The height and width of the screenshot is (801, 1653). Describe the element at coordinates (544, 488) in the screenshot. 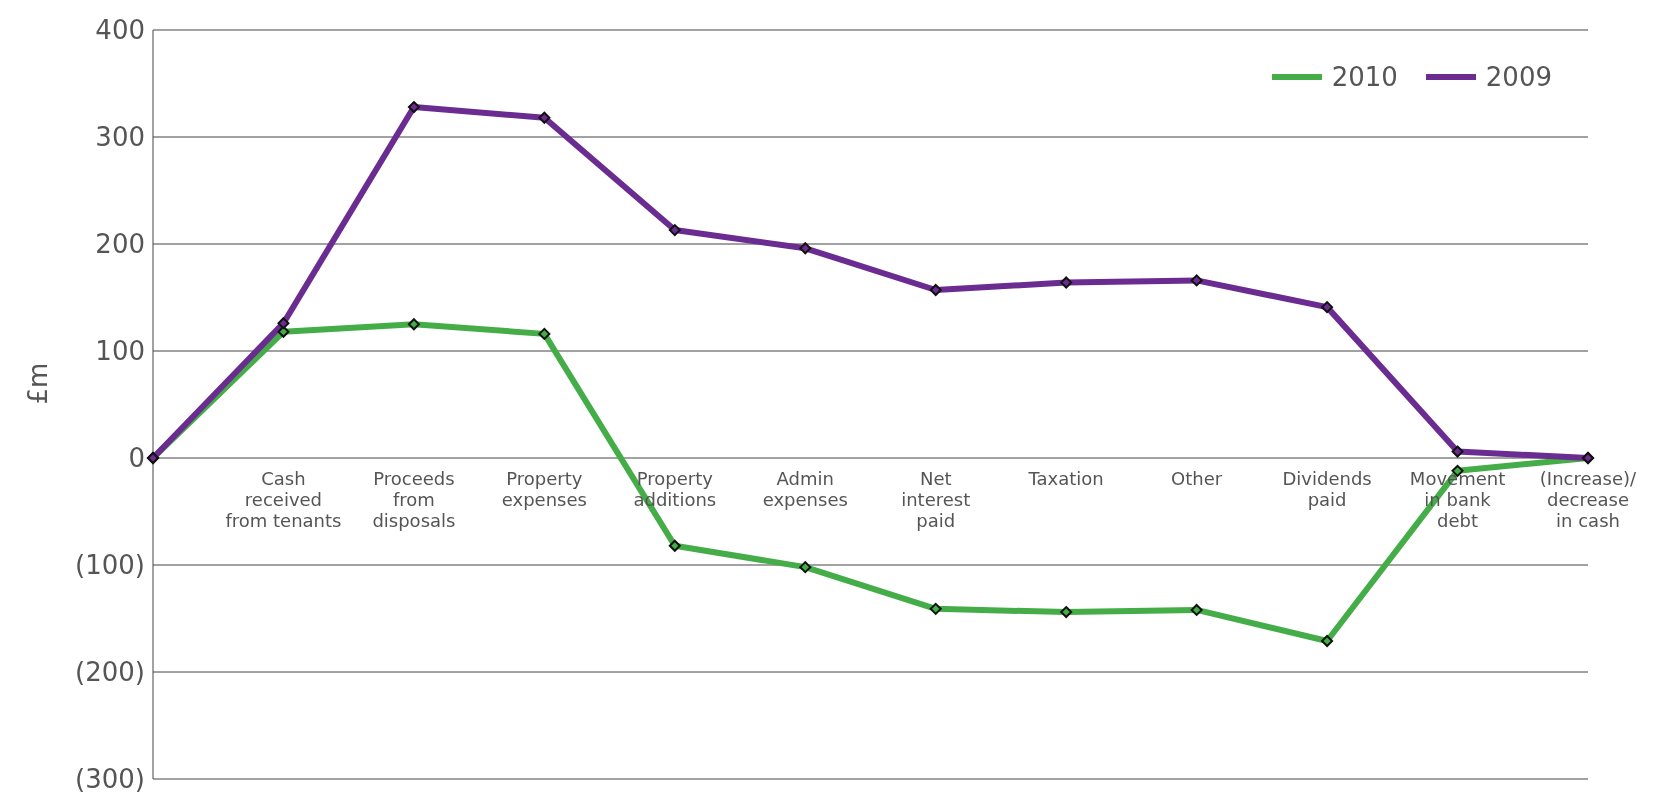

I see `x-tick-label: Property expenses` at that location.